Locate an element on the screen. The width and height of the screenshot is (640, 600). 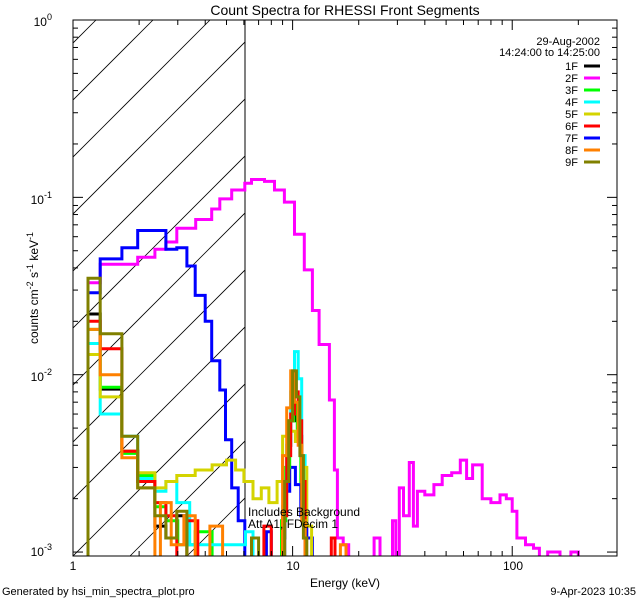
legend-label: 4F is located at coordinates (571, 103).